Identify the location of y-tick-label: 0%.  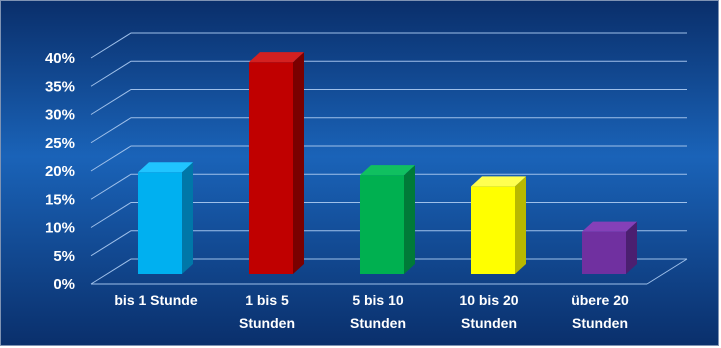
(64, 284).